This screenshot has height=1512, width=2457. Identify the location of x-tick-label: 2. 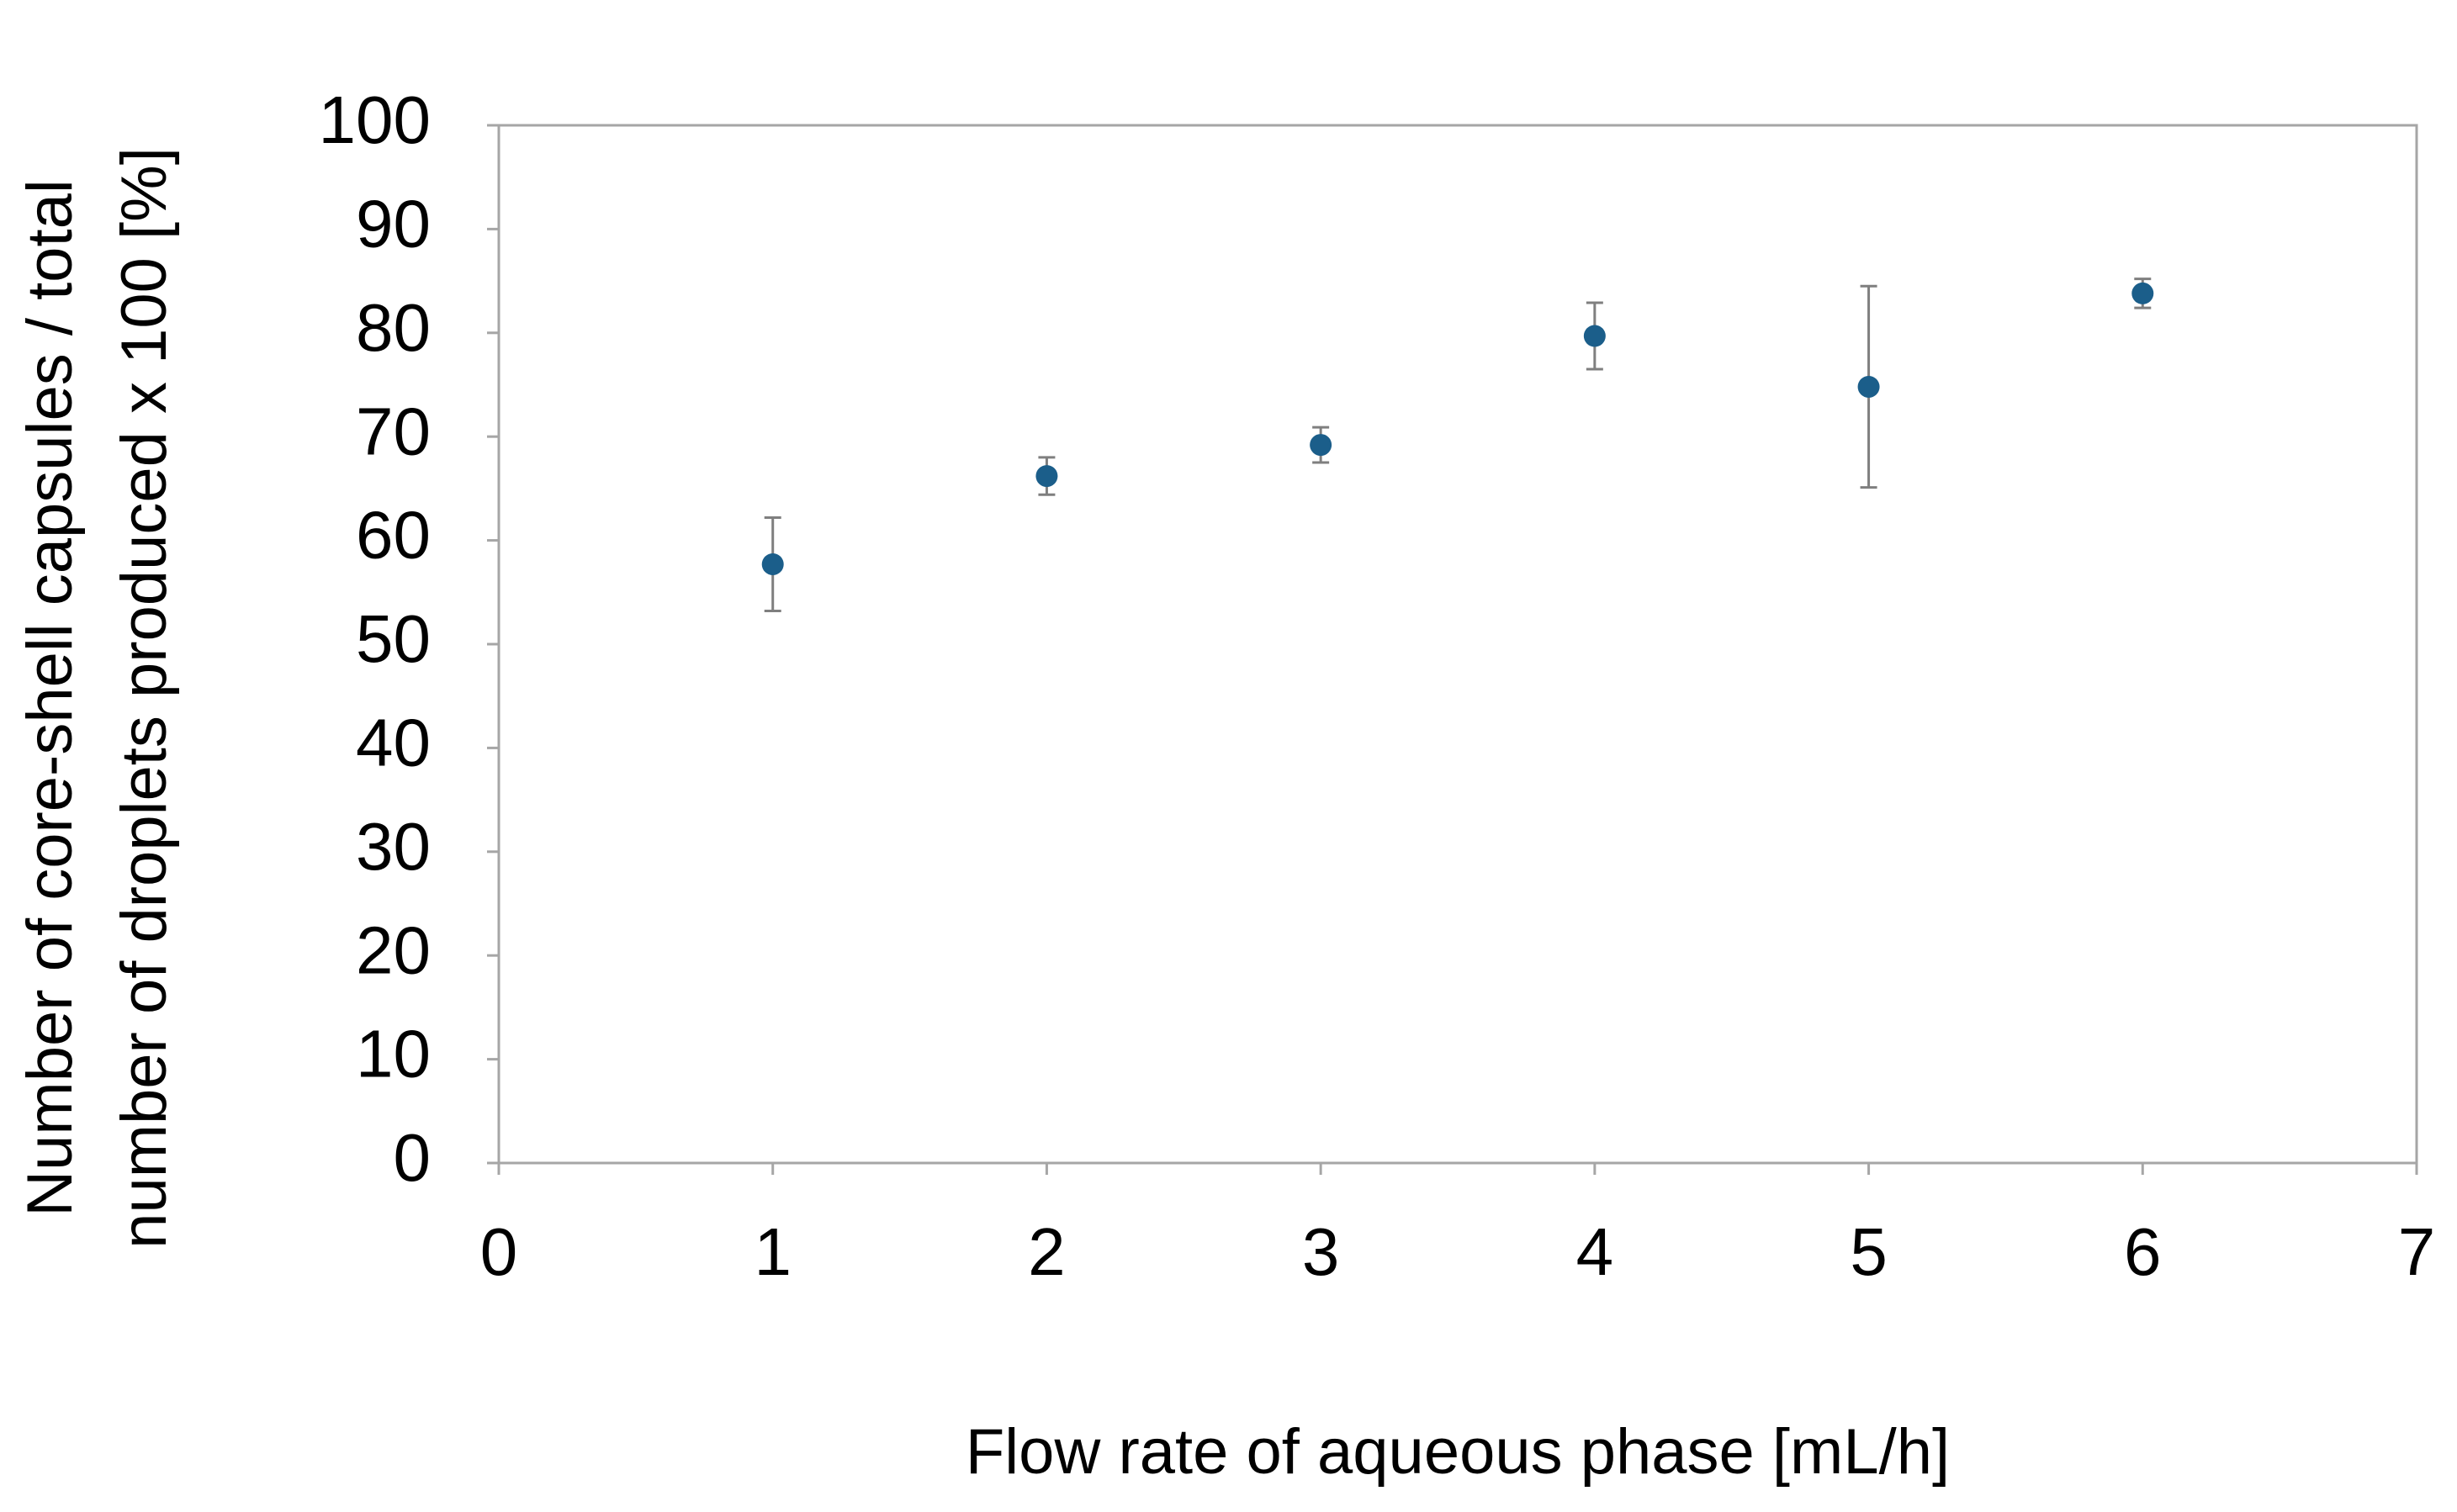
(1047, 1251).